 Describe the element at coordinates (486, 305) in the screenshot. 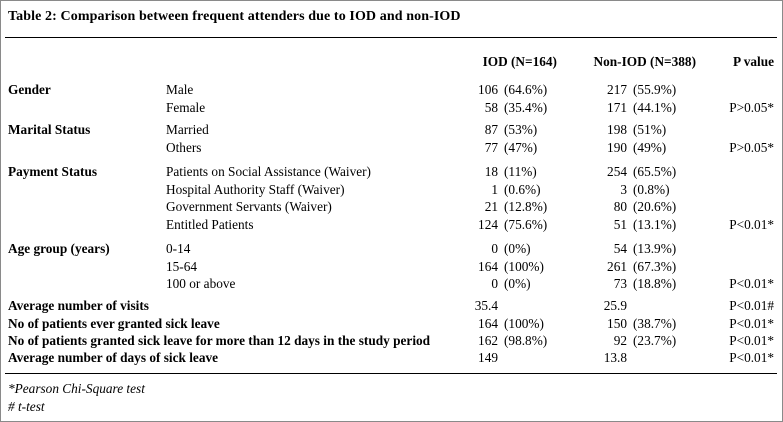

I see `summary-row-1-iod-count: 35.4` at that location.